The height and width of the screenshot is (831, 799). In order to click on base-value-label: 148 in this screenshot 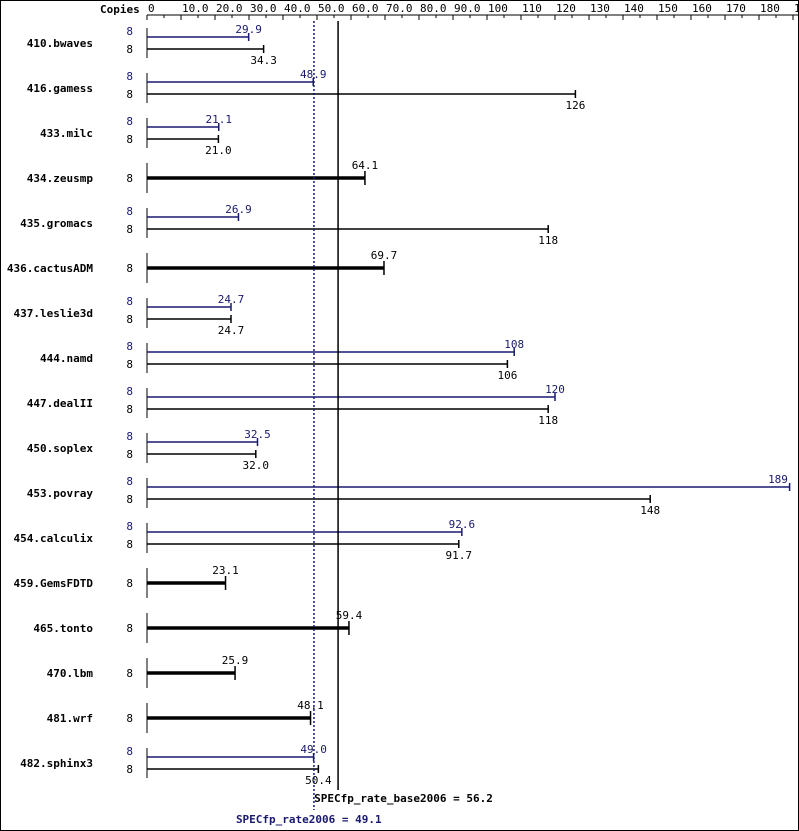, I will do `click(650, 510)`.